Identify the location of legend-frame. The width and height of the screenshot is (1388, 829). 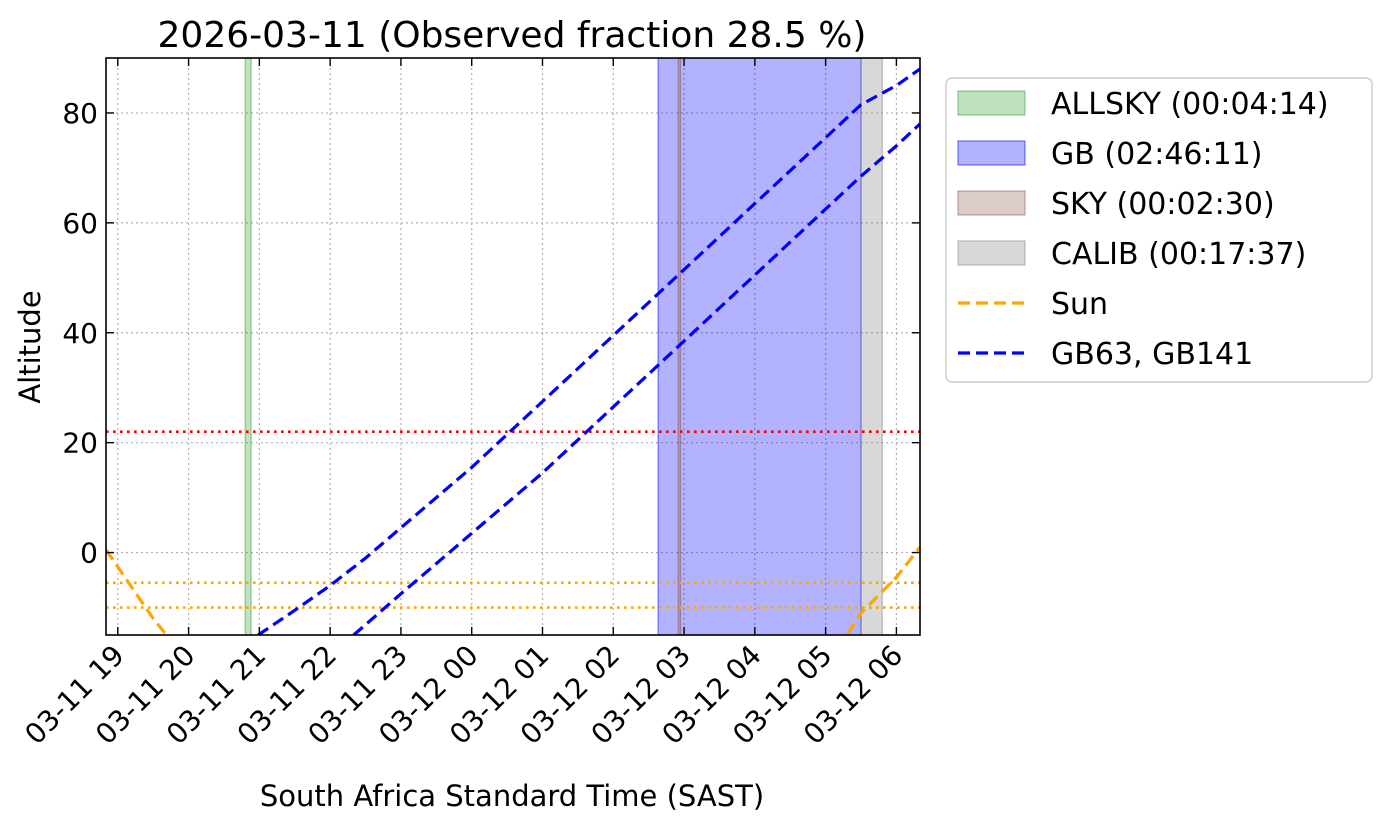
(1159, 230).